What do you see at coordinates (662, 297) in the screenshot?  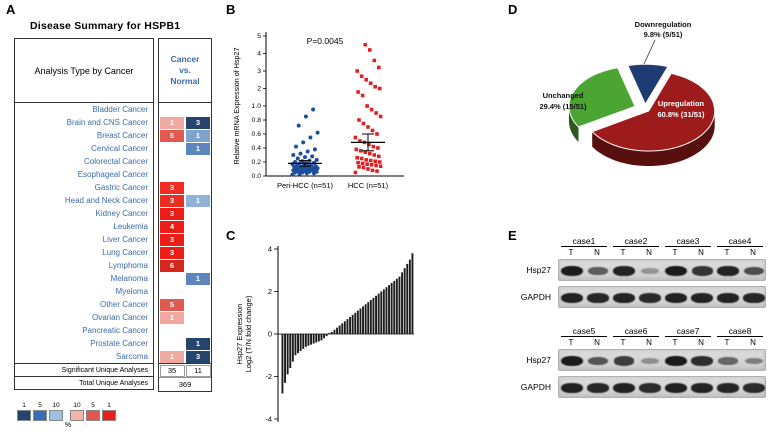 I see `western-blot-strip-gapdh` at bounding box center [662, 297].